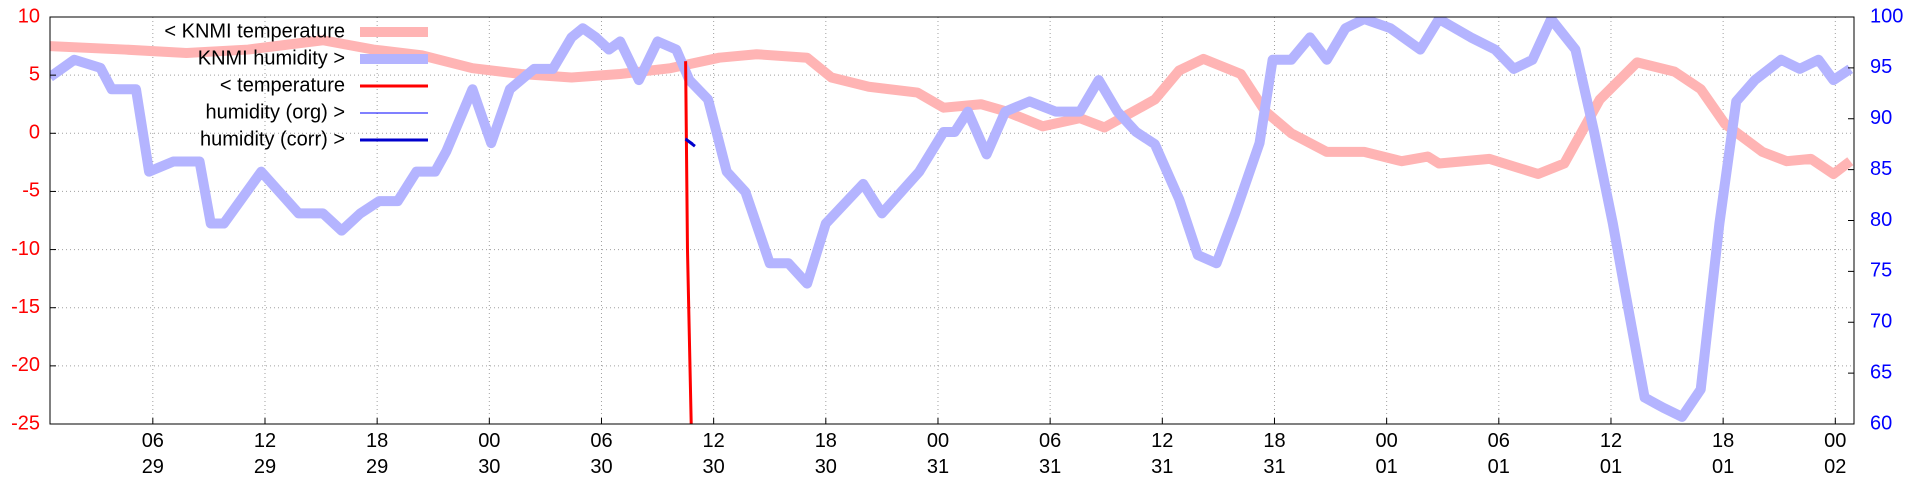 The height and width of the screenshot is (480, 1920). What do you see at coordinates (1881, 169) in the screenshot?
I see `y2-tick-label: 85` at bounding box center [1881, 169].